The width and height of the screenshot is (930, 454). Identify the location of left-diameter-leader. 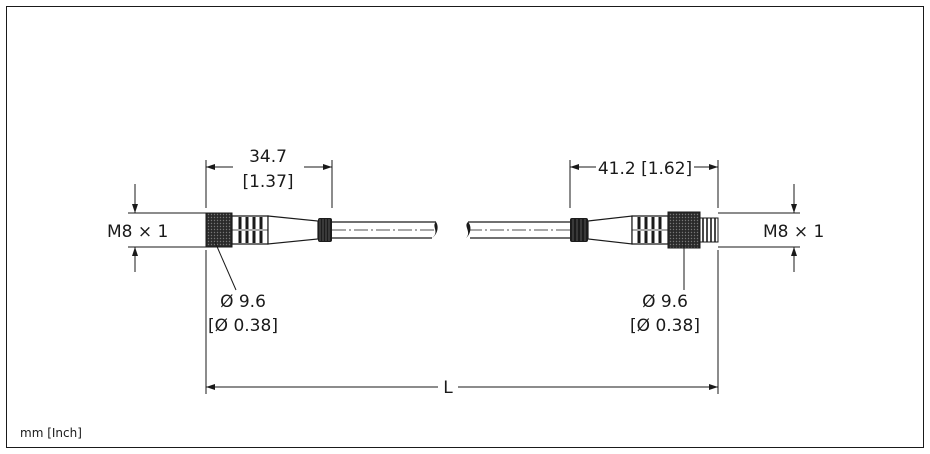
(225, 266).